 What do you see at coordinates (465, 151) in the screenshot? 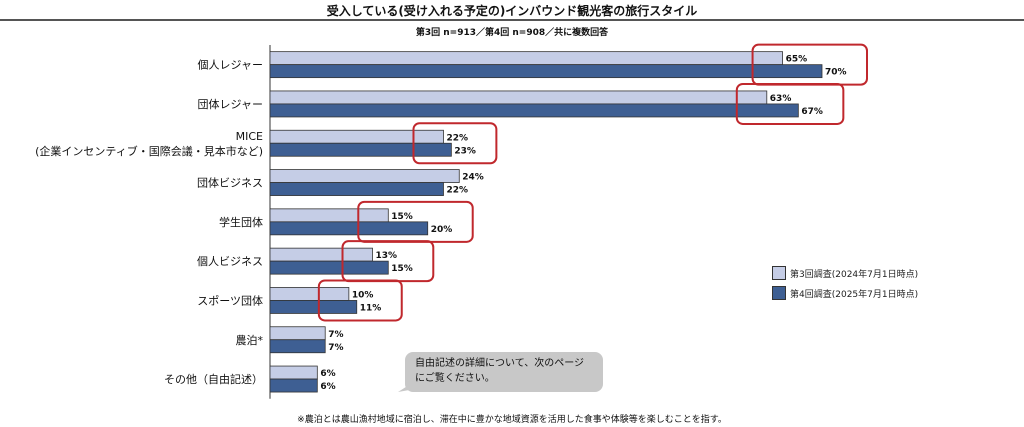
I see `data-label: 23%` at bounding box center [465, 151].